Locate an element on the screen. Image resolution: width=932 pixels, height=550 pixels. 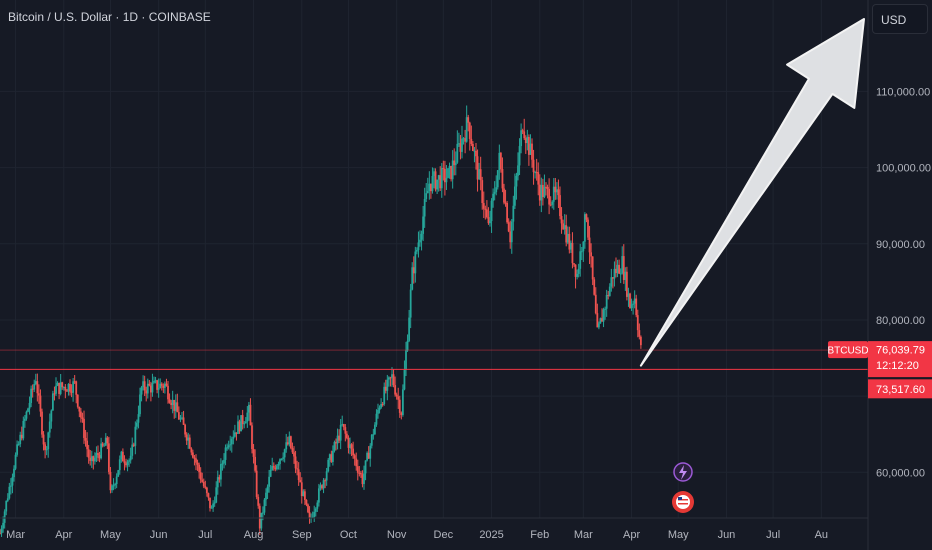
x-tick-label: Nov is located at coordinates (397, 535).